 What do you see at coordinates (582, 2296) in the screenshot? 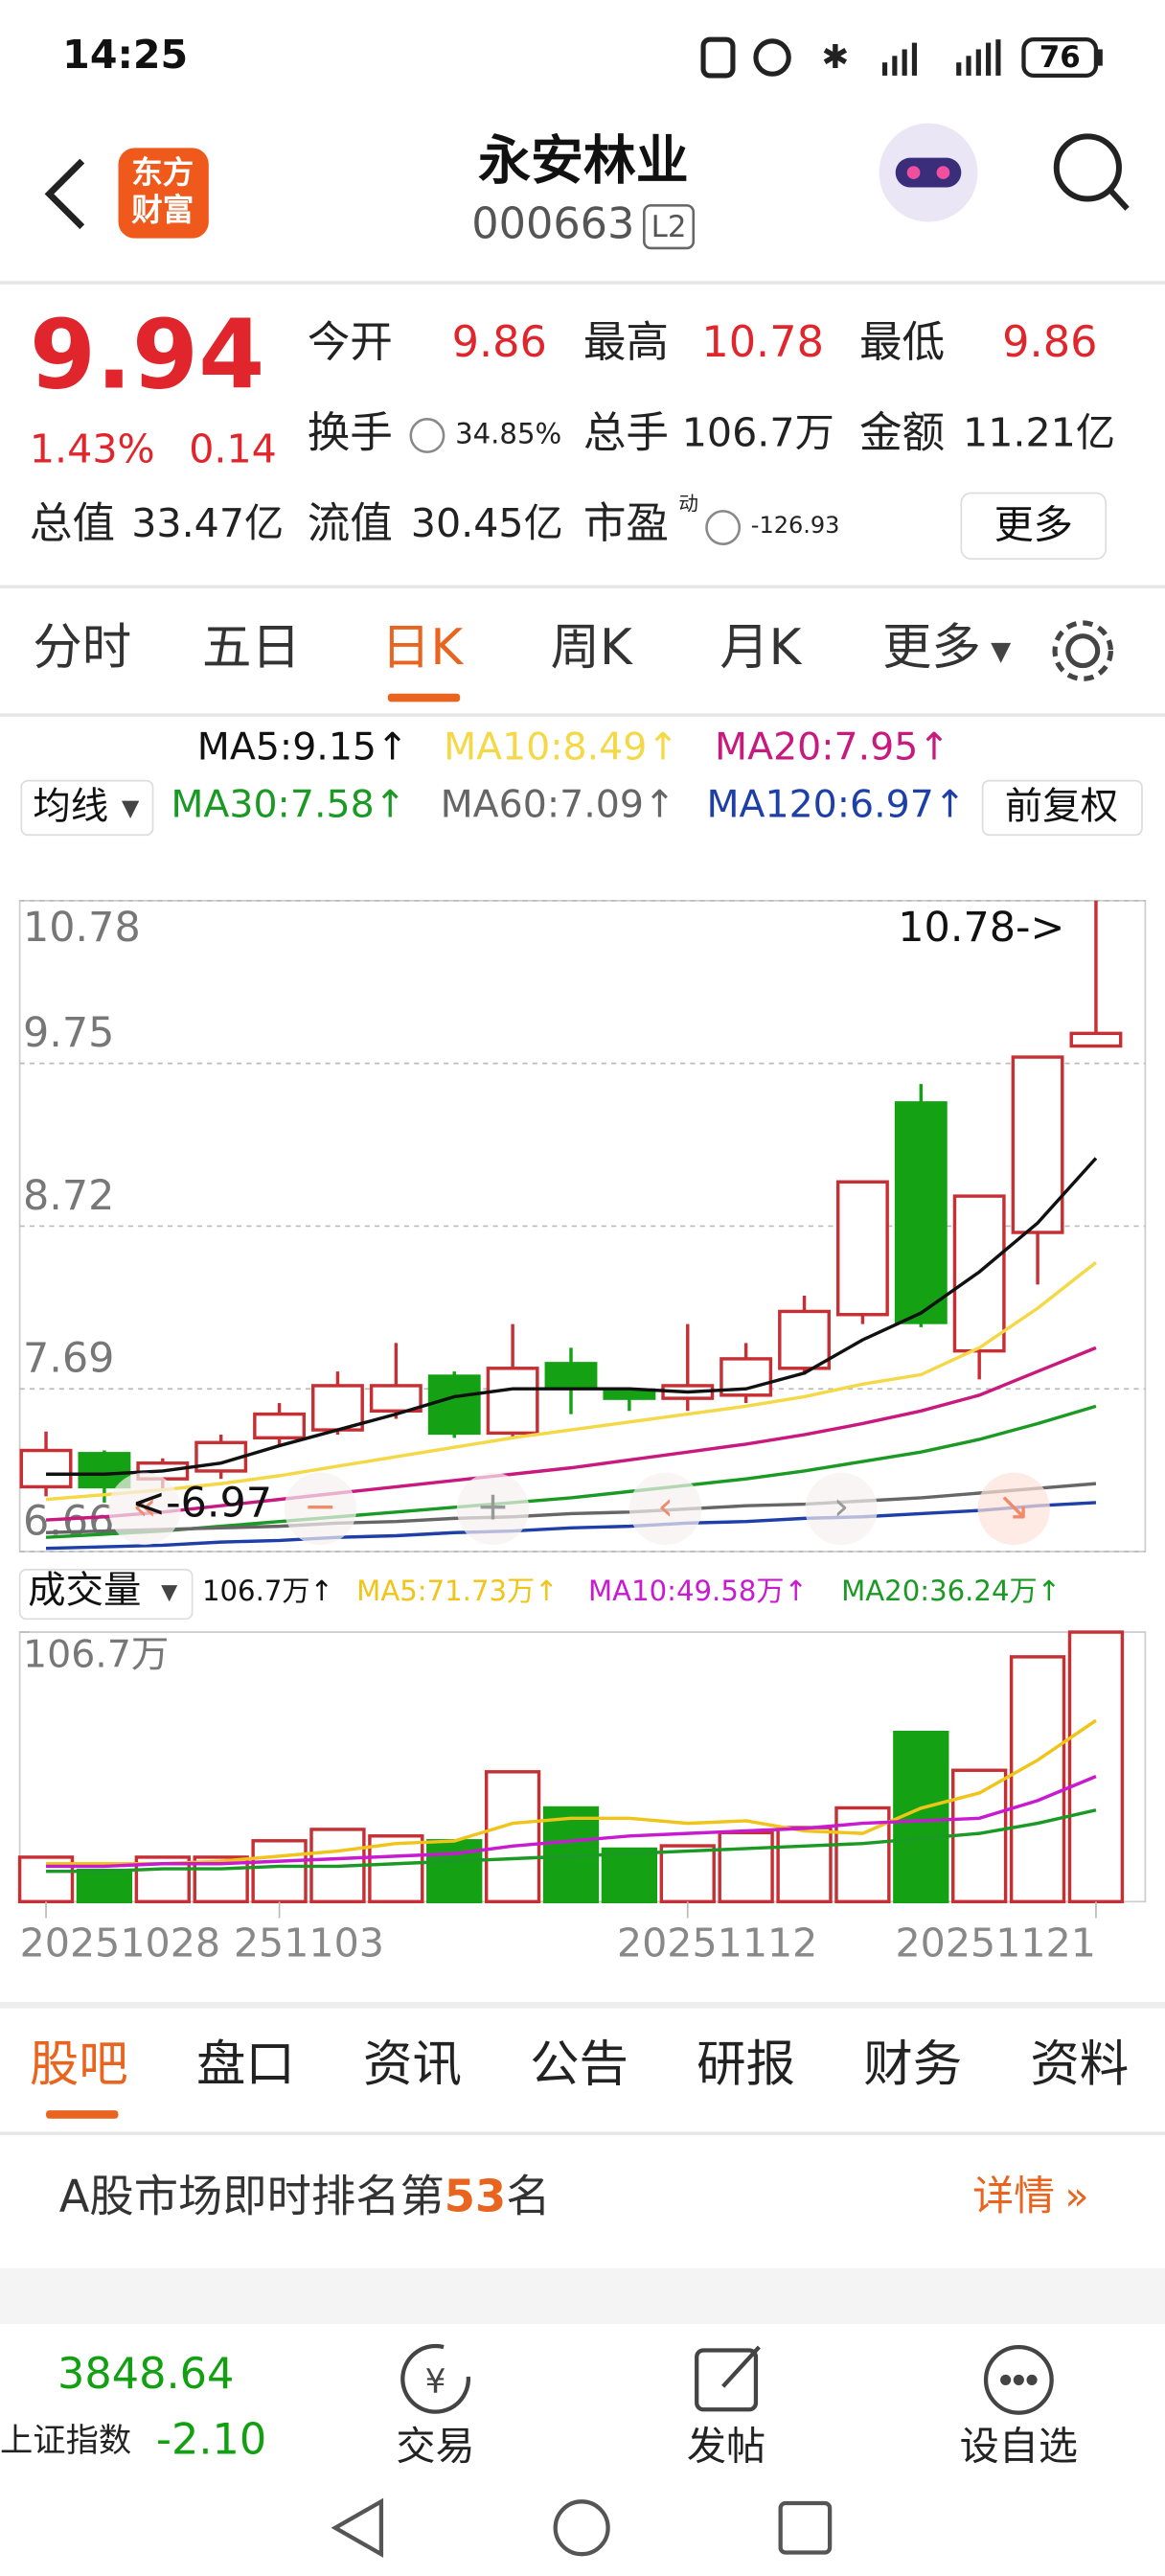
I see `gap` at bounding box center [582, 2296].